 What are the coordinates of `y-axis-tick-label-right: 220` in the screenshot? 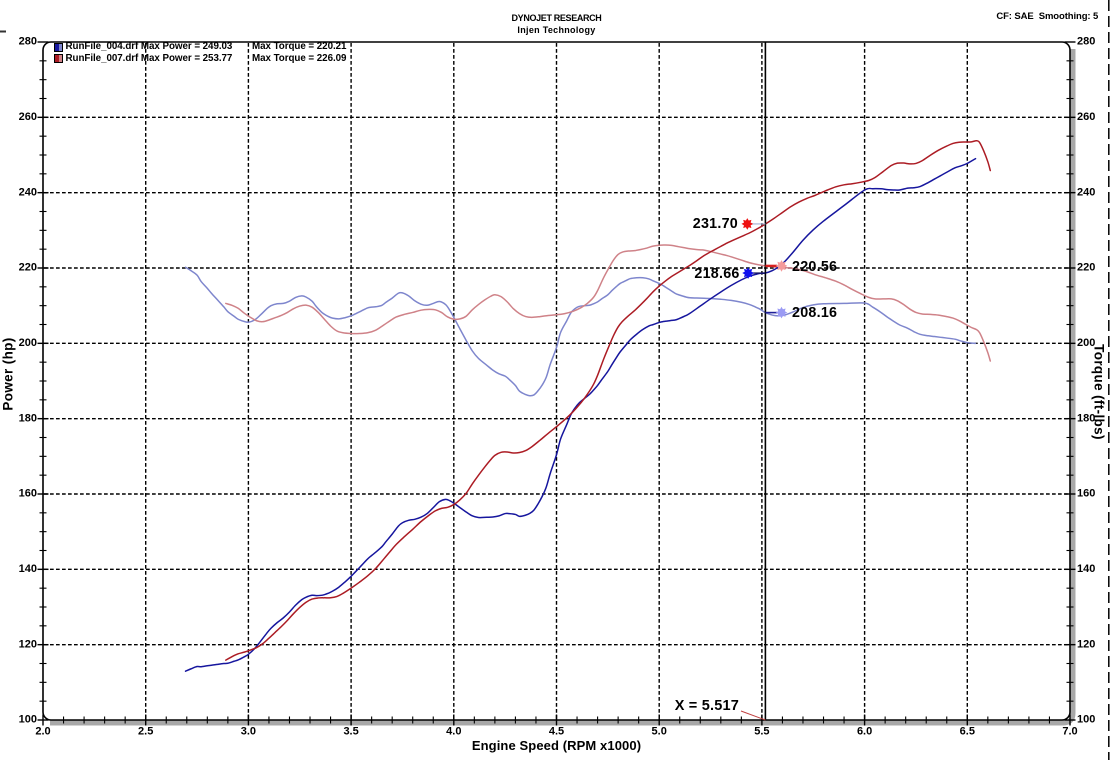 It's located at (1086, 268).